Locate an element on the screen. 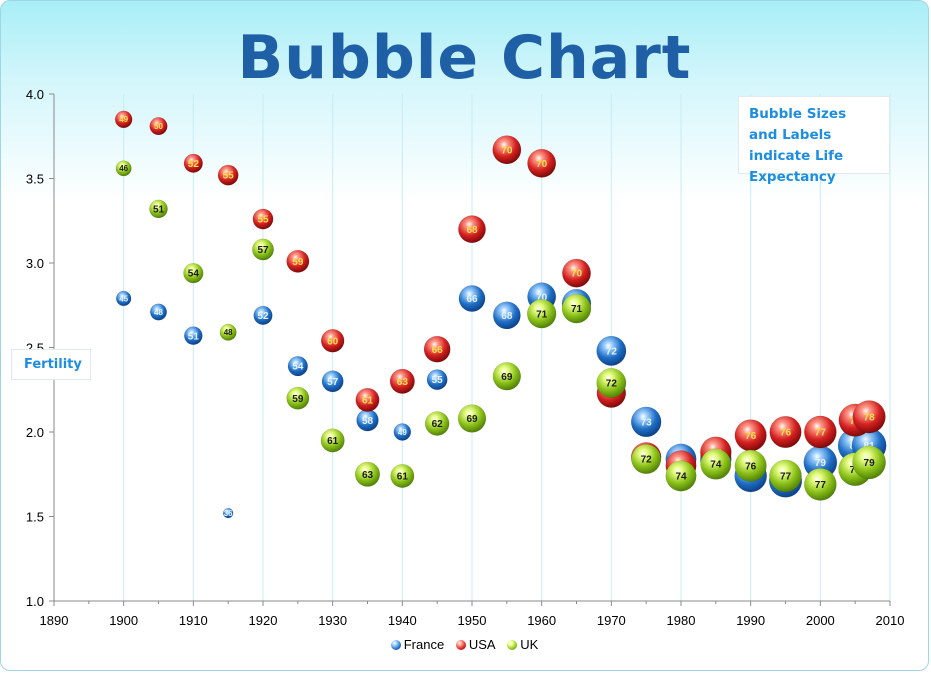 Image resolution: width=931 pixels, height=673 pixels. x-tick-label: 1890 is located at coordinates (54, 620).